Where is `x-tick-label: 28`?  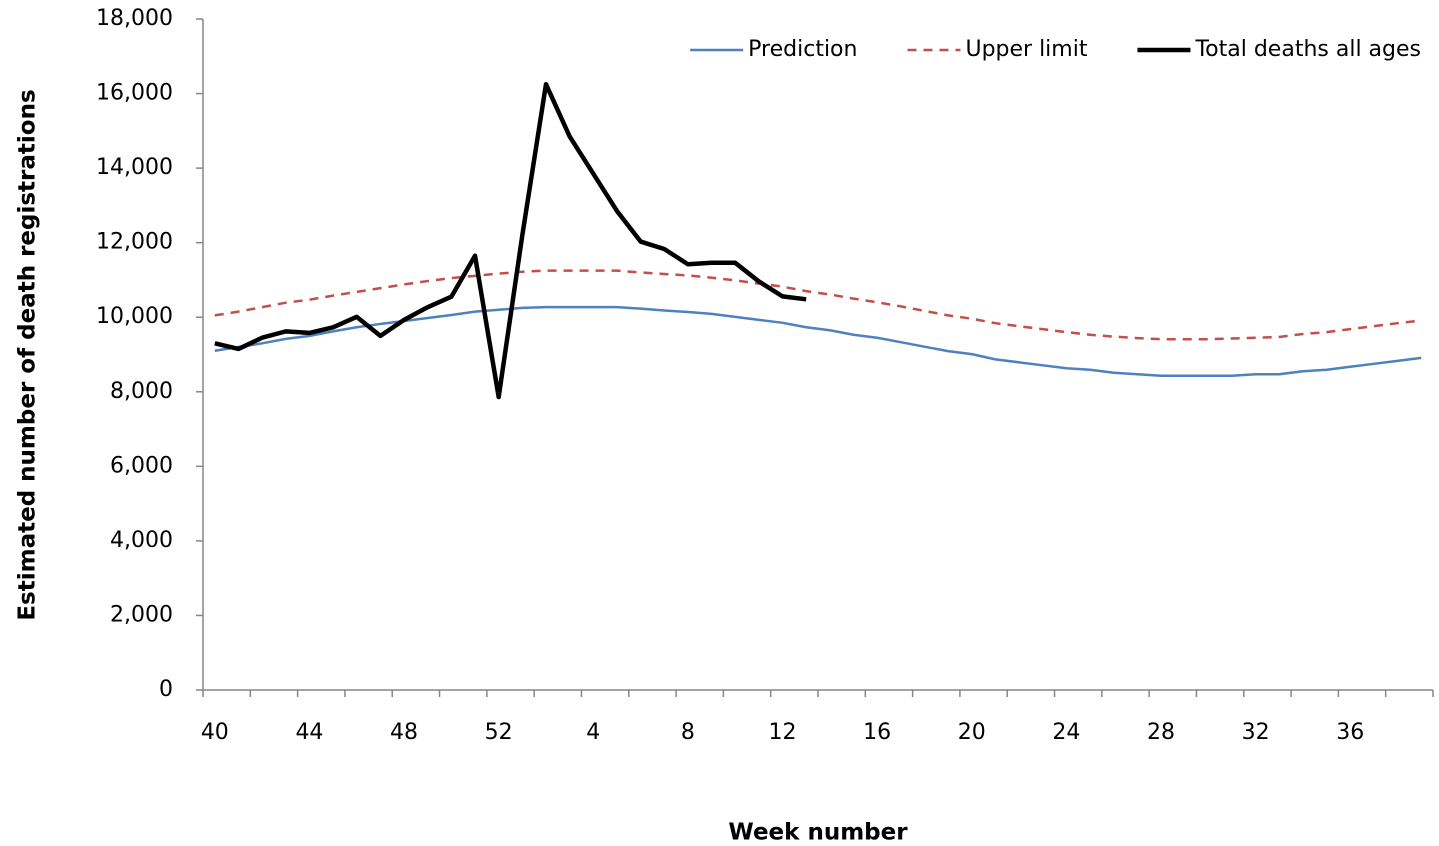
x-tick-label: 28 is located at coordinates (1161, 732).